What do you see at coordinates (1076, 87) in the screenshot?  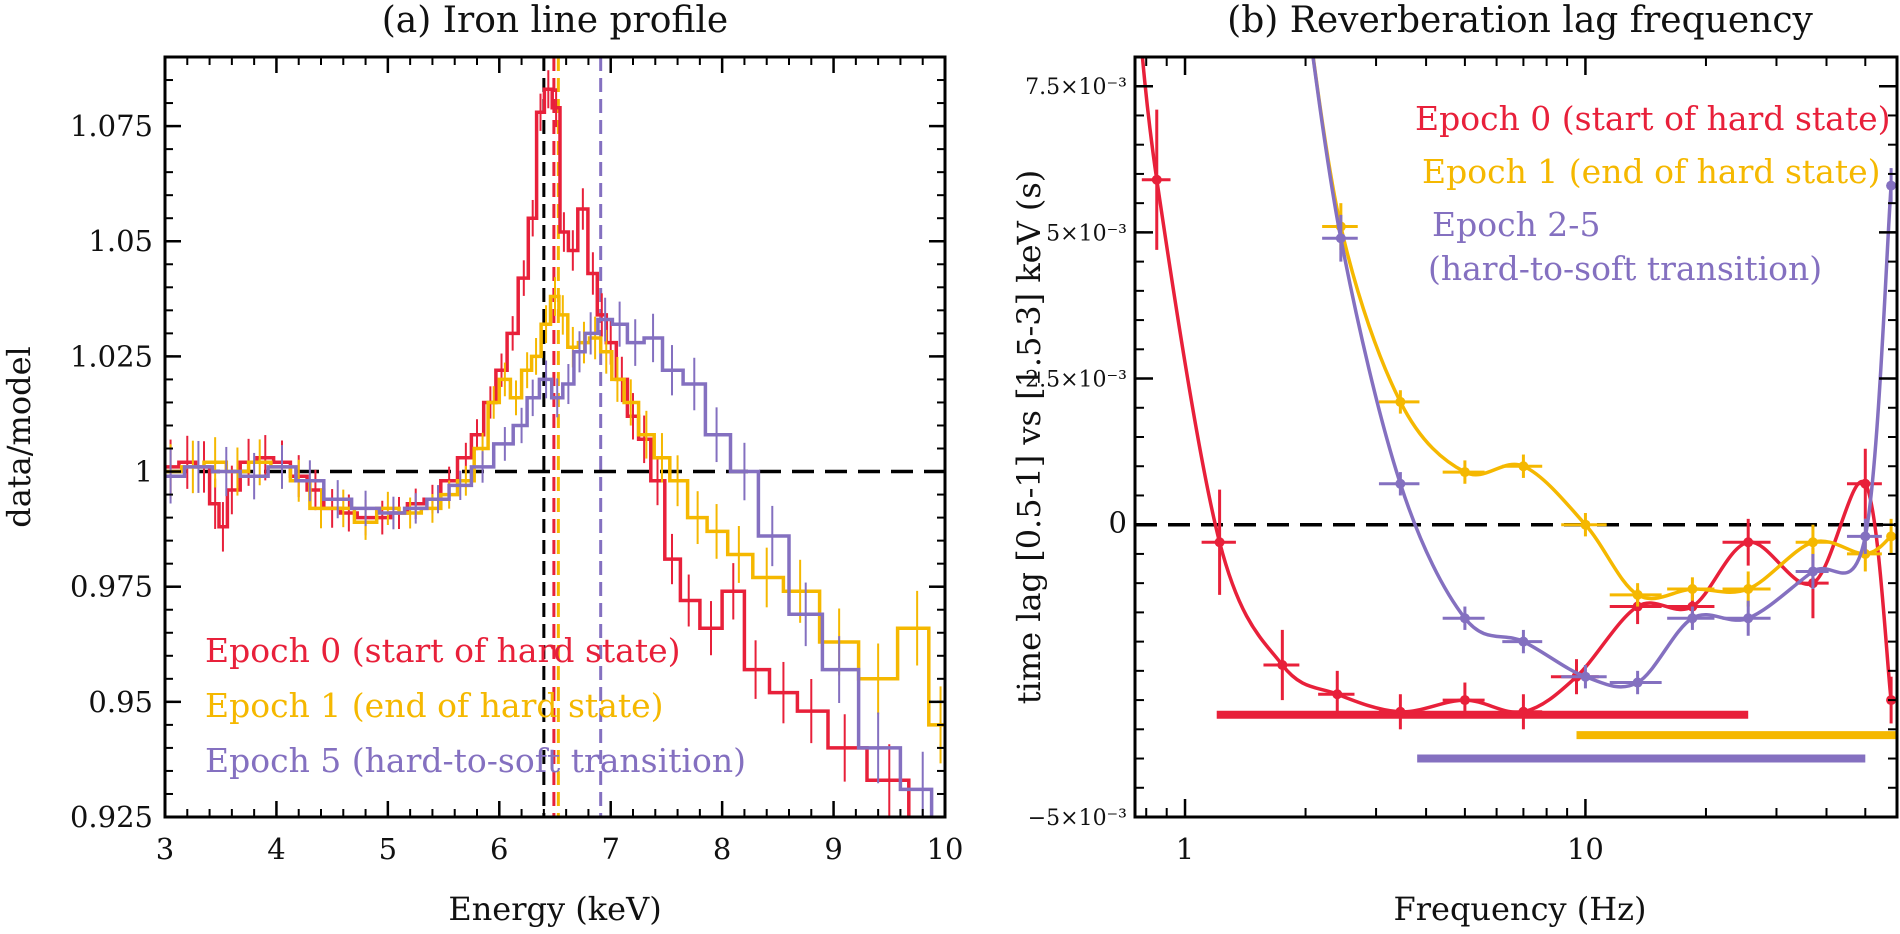 I see `panel-b-ytick-label-4: 7.5×10⁻³` at bounding box center [1076, 87].